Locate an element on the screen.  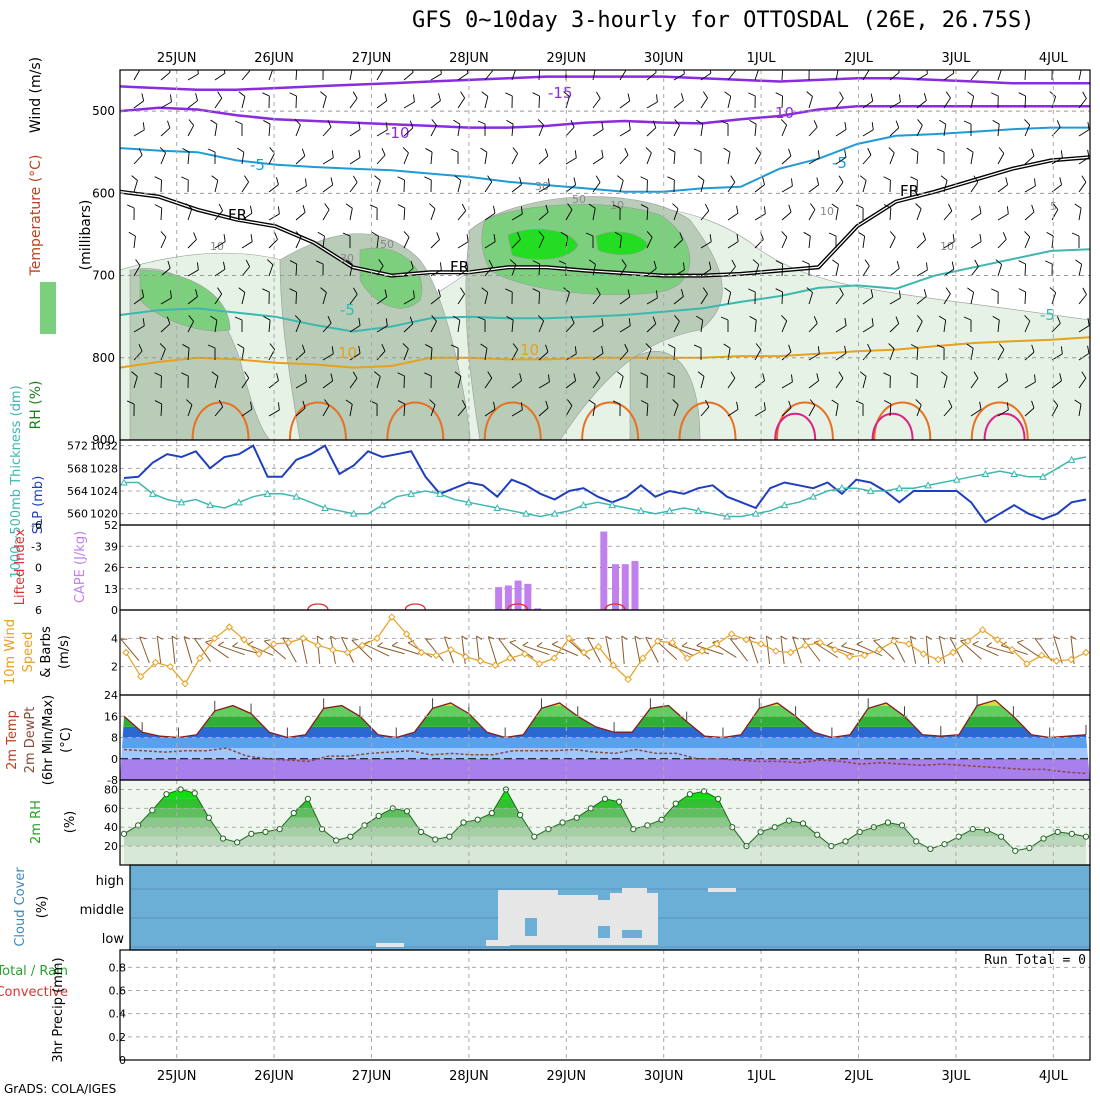
slp-tick-label: 1028 is located at coordinates (104, 468).